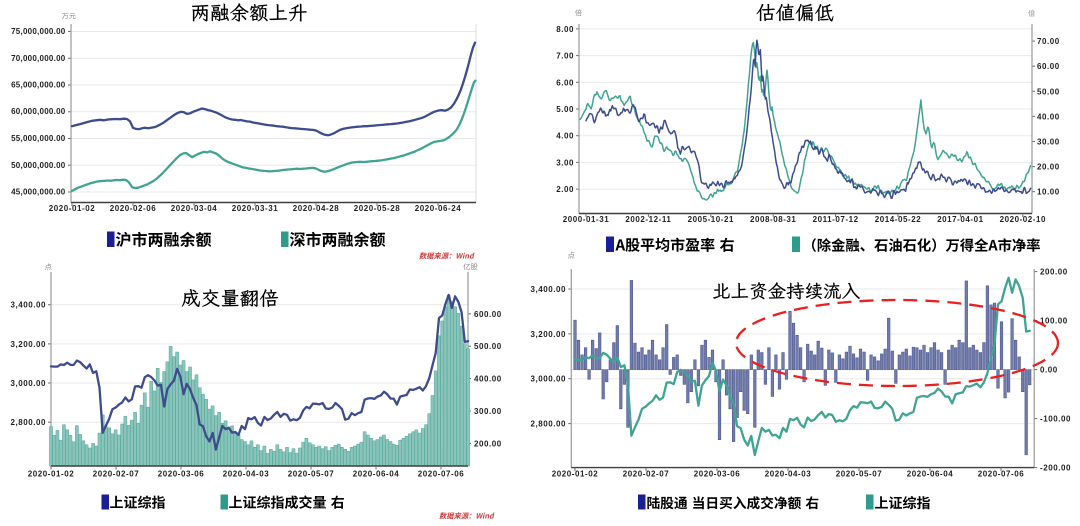 This screenshot has height=526, width=1080. What do you see at coordinates (438, 208) in the screenshot?
I see `svg-text: 2020-06-24` at bounding box center [438, 208].